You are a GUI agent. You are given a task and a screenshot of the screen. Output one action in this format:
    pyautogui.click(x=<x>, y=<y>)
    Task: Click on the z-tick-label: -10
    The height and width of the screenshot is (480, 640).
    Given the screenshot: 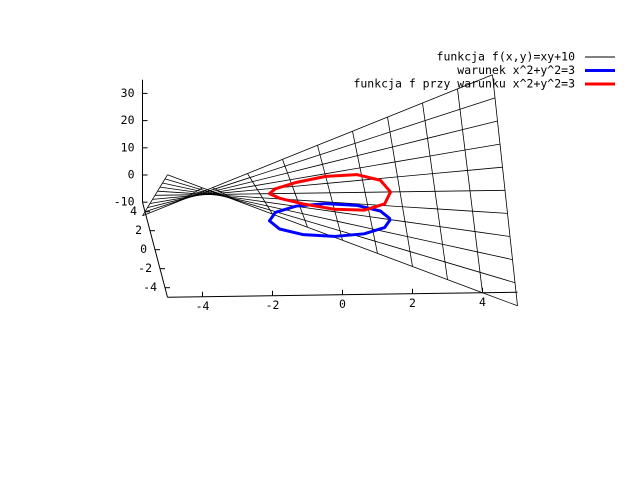 What is the action you would take?
    pyautogui.click(x=124, y=202)
    